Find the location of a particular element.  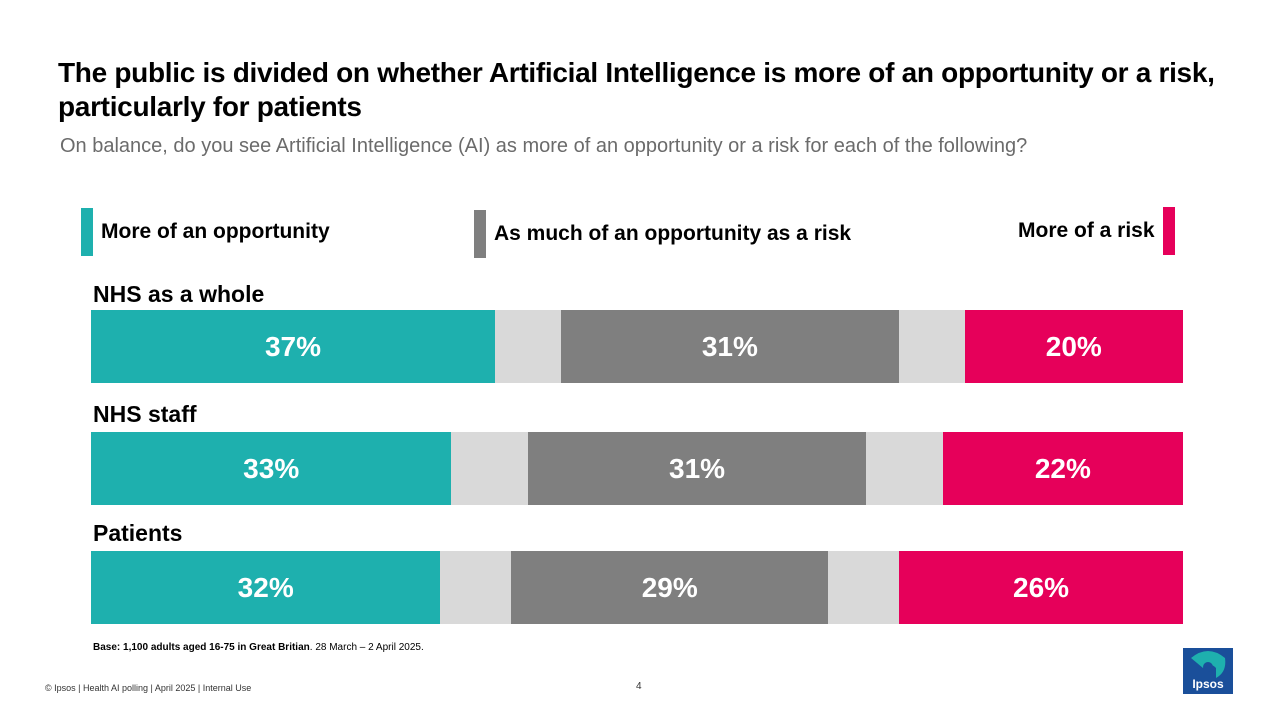

row-label-nhs-staff: NHS staff is located at coordinates (145, 414).